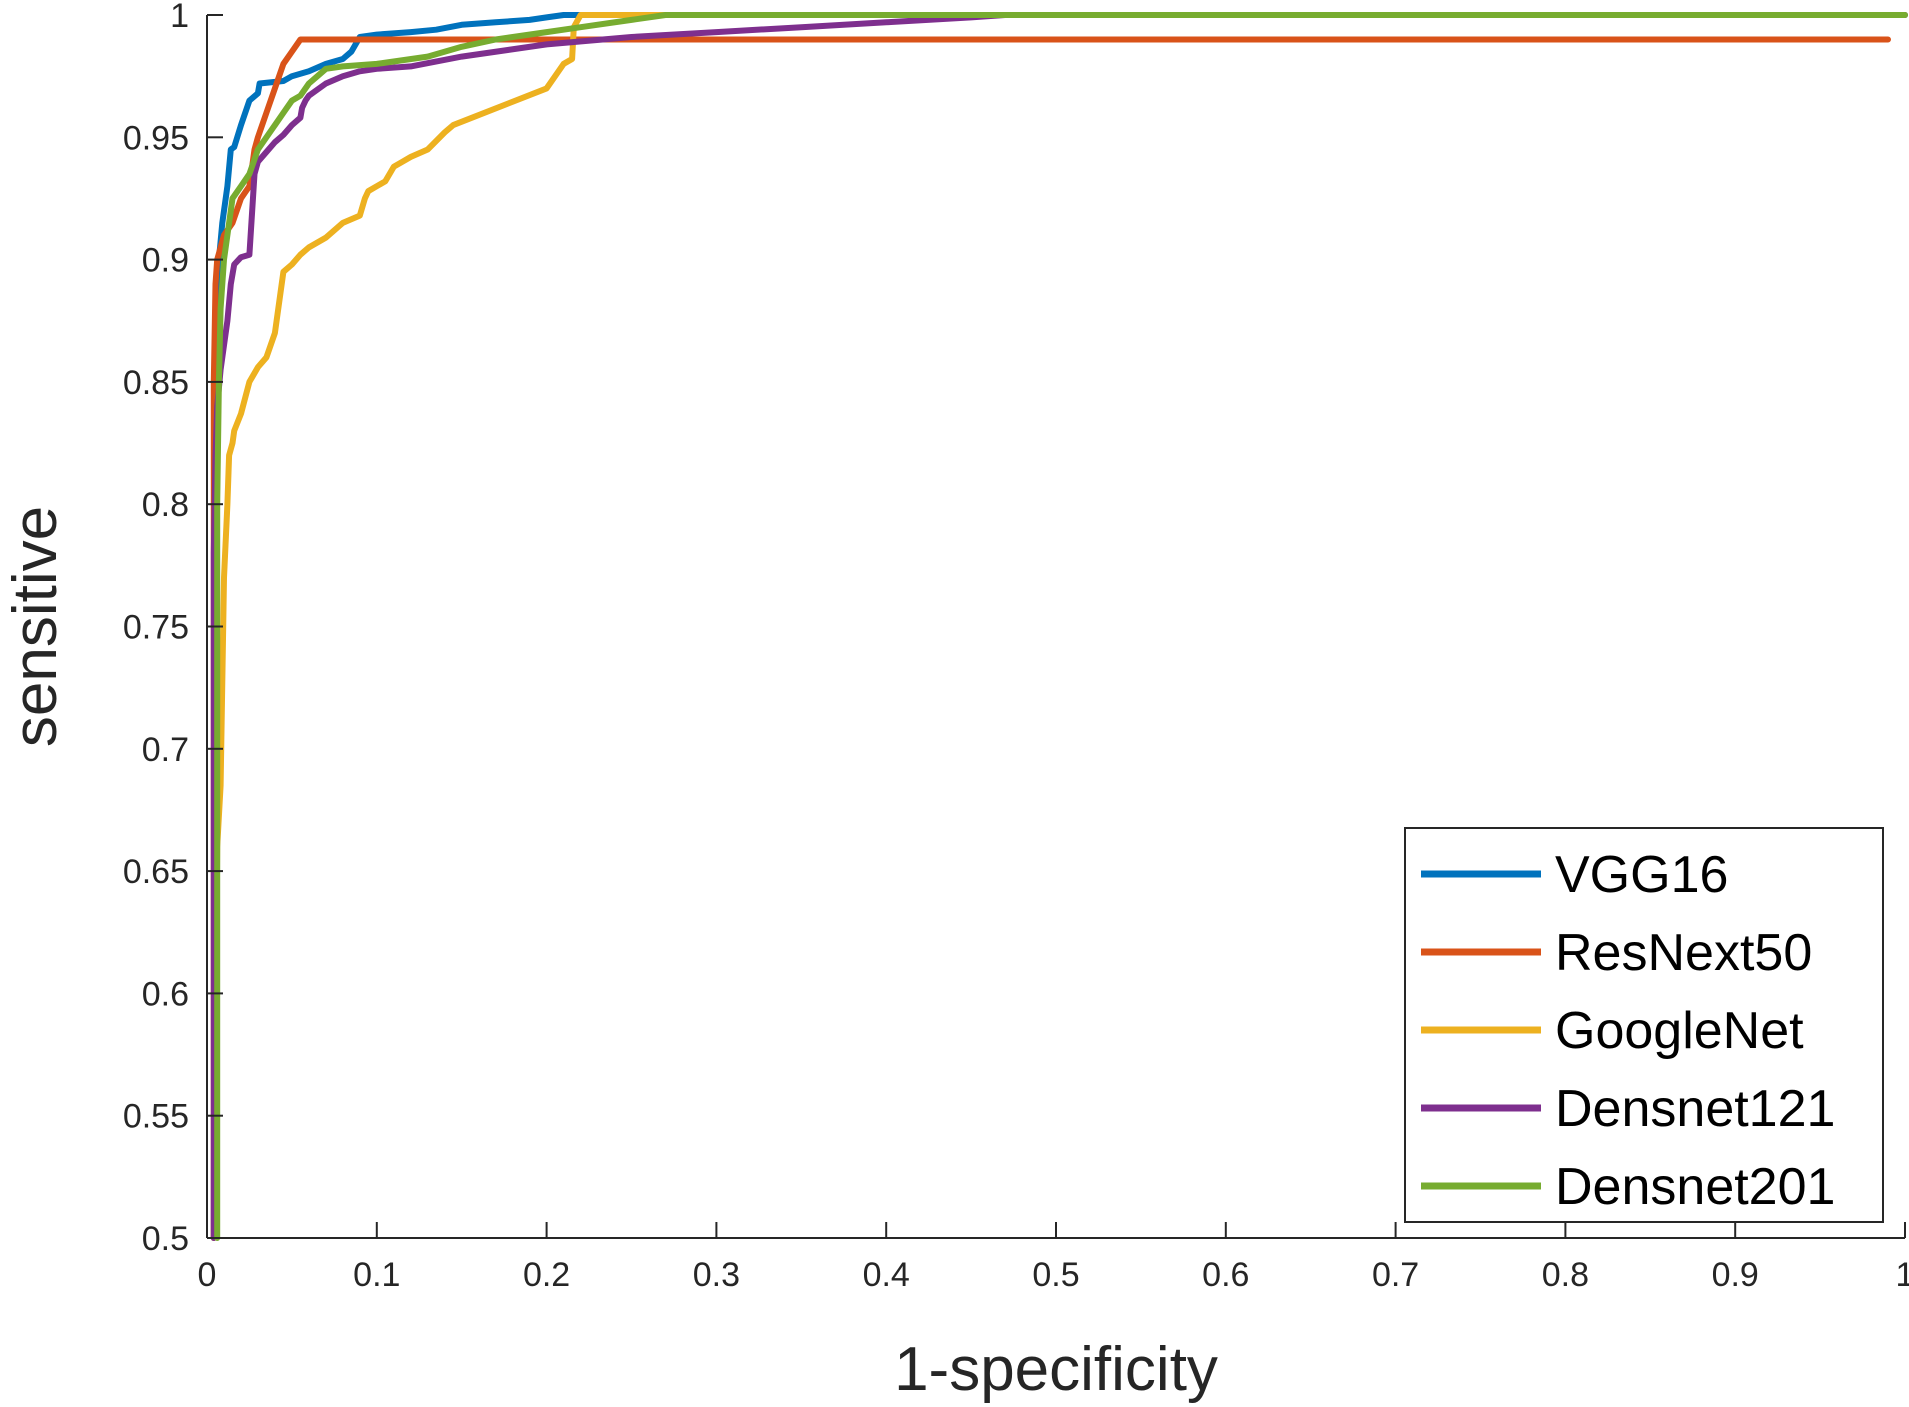 This screenshot has height=1407, width=1909. Describe the element at coordinates (165, 261) in the screenshot. I see `y-tick-label: 0.9` at that location.